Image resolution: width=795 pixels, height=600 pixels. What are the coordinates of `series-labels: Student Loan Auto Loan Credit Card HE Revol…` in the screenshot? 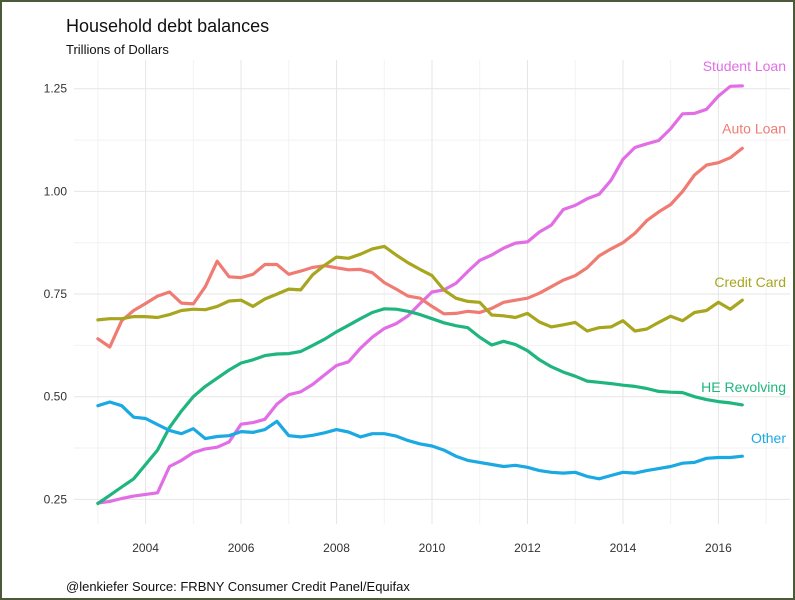 It's located at (743, 252).